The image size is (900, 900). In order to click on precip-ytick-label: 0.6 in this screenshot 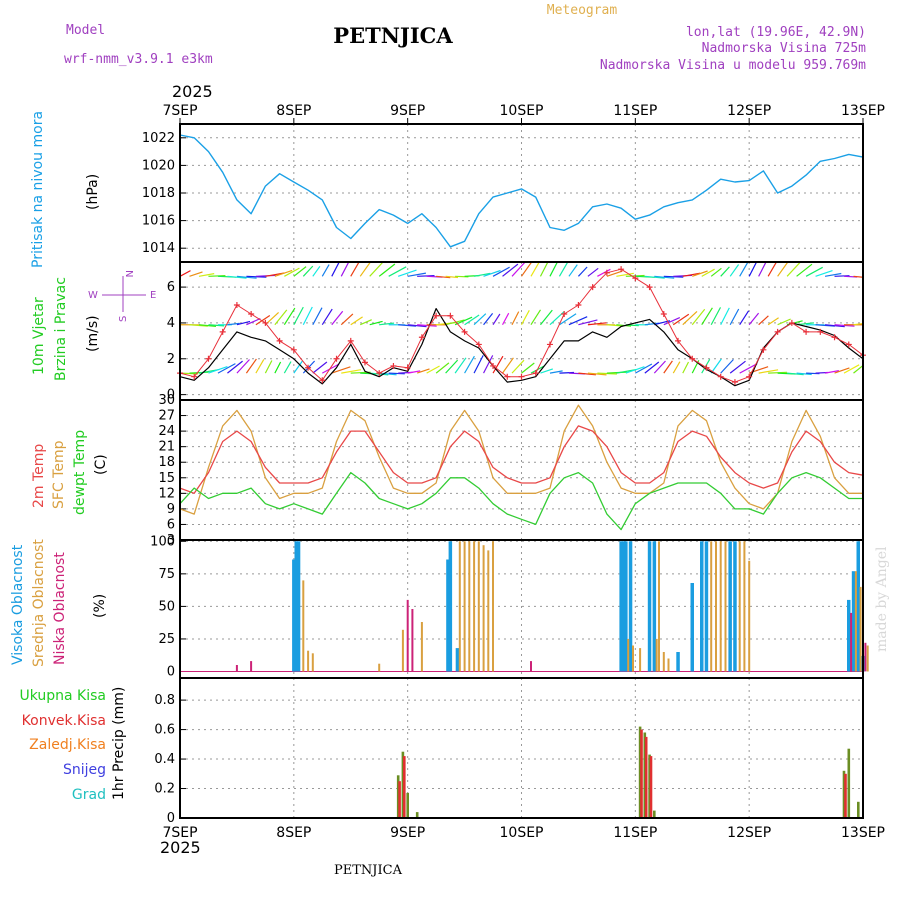, I will do `click(164, 730)`.